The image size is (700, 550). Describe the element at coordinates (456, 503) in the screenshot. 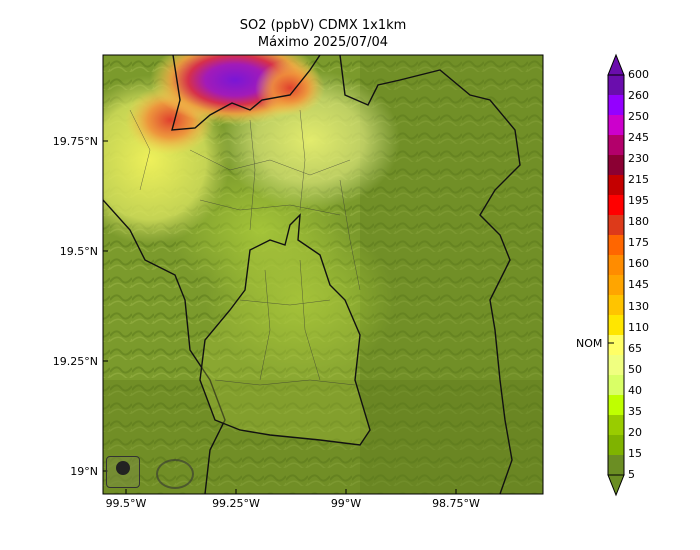

I see `lon-label-9875: 98.75°W` at that location.